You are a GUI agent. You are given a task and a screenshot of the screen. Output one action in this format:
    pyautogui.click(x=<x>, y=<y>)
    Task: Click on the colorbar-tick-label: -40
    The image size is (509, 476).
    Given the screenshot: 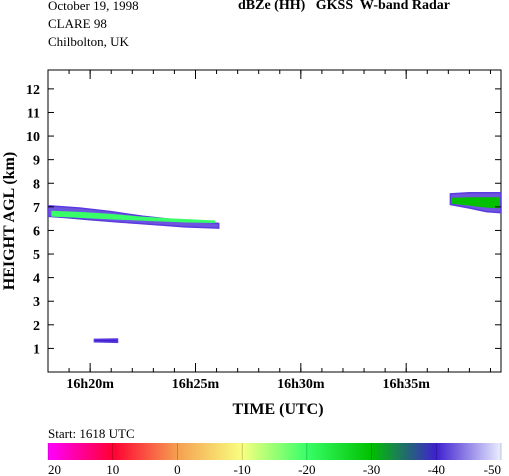 What is the action you would take?
    pyautogui.click(x=436, y=469)
    